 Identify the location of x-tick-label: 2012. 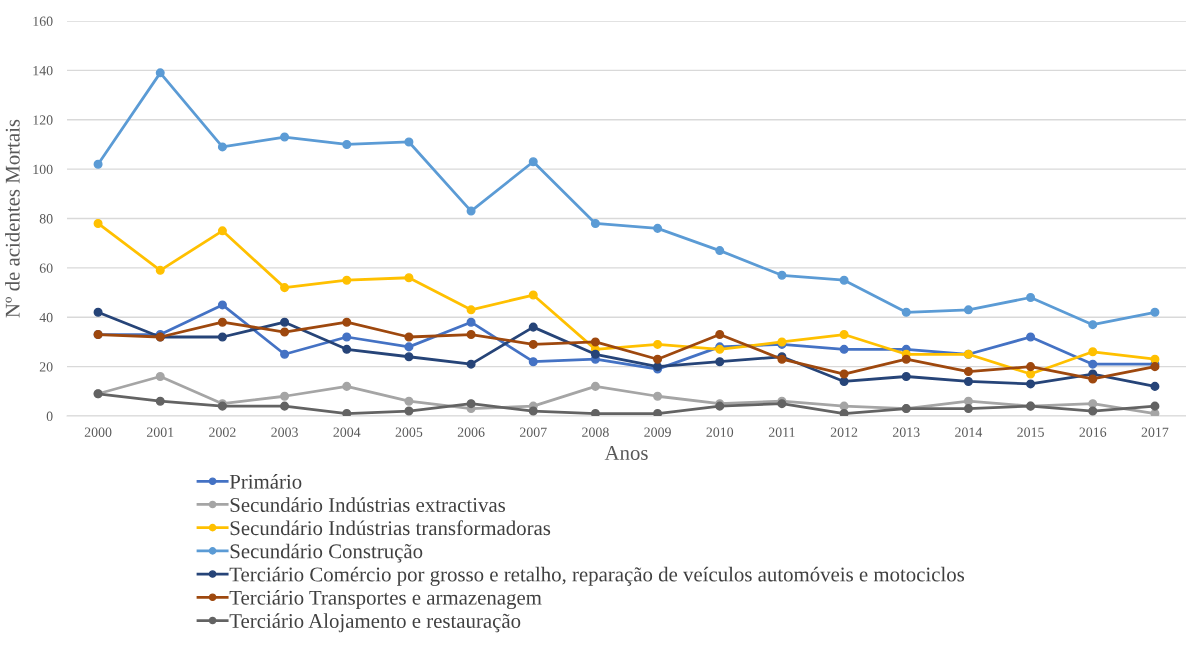
(844, 432).